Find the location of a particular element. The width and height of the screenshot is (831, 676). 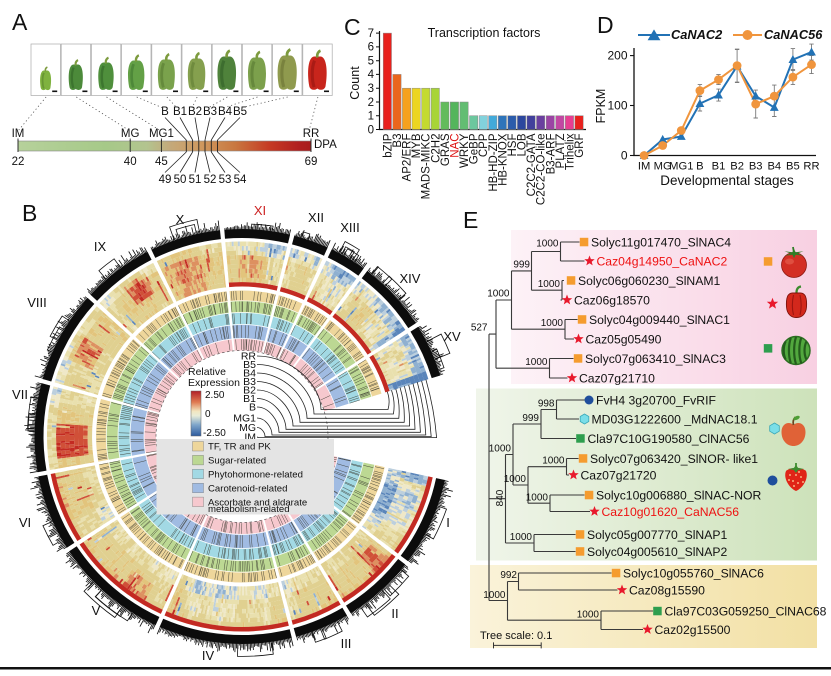

svg-text: Solyc07g063410_SlNAC3 is located at coordinates (655, 359).